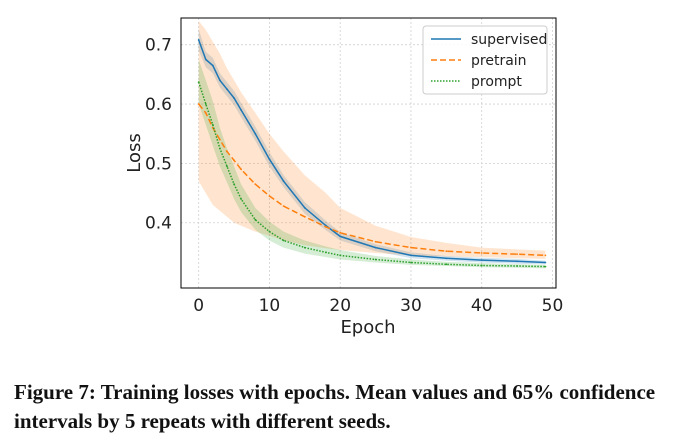 The image size is (699, 441). What do you see at coordinates (158, 164) in the screenshot?
I see `y-tick-label: 0.5` at bounding box center [158, 164].